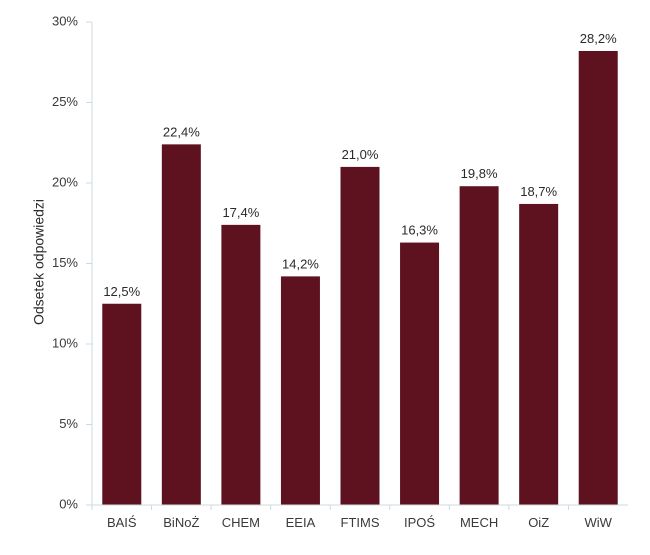 The image size is (650, 555). I want to click on x-tick-label: IPOŚ, so click(419, 522).